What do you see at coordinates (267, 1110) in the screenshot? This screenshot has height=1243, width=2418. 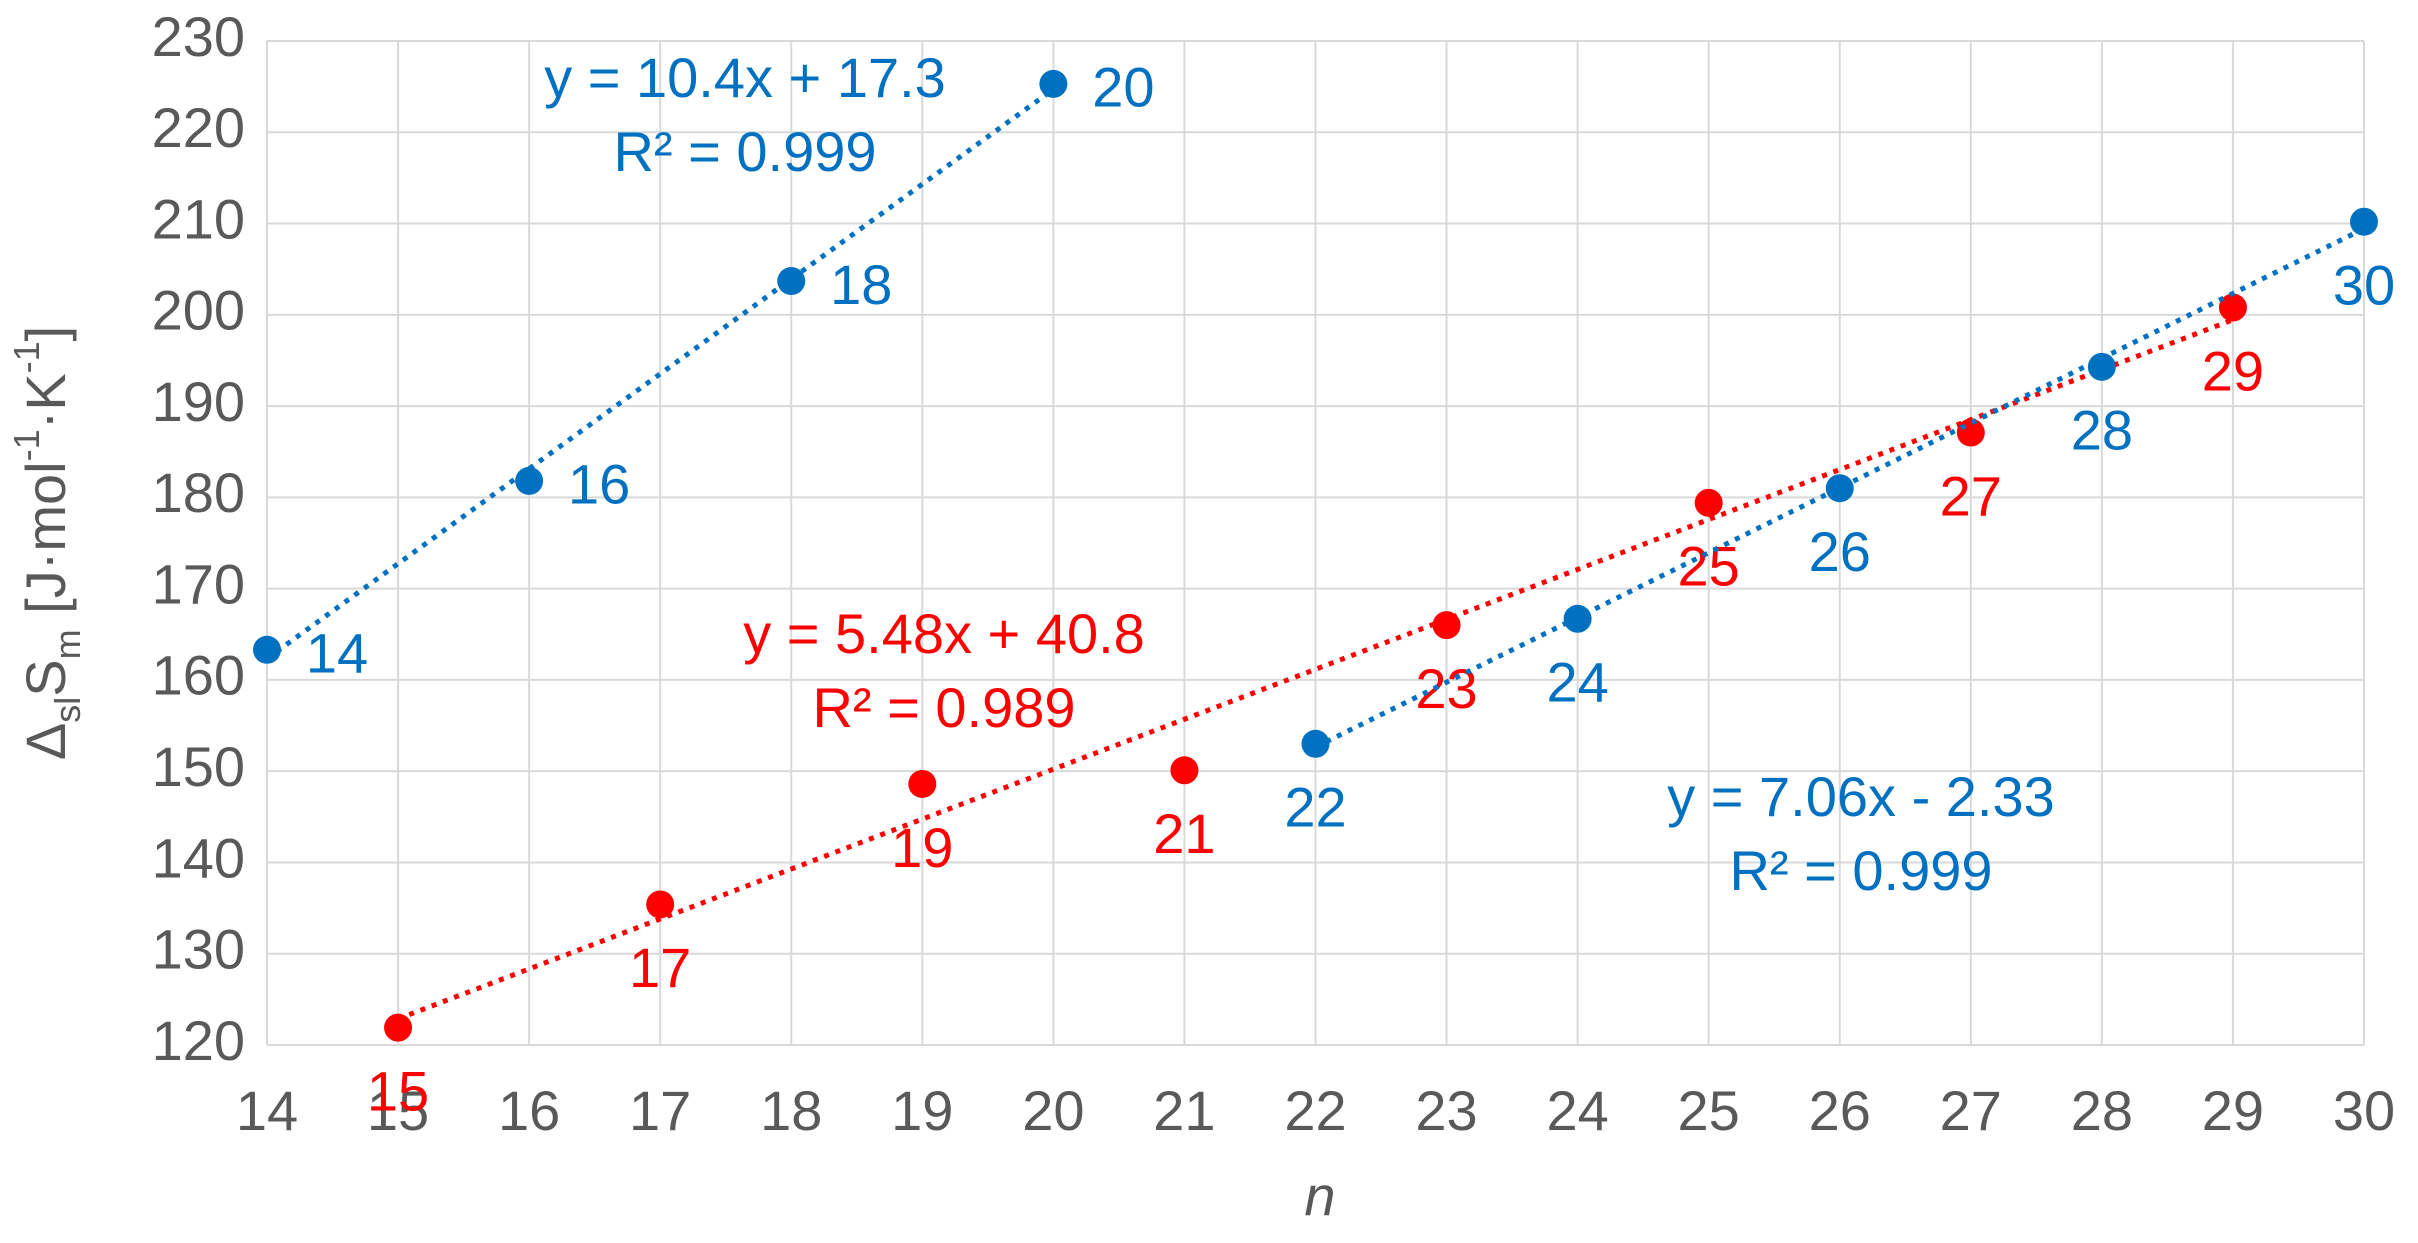 I see `x-tick-label: 14` at bounding box center [267, 1110].